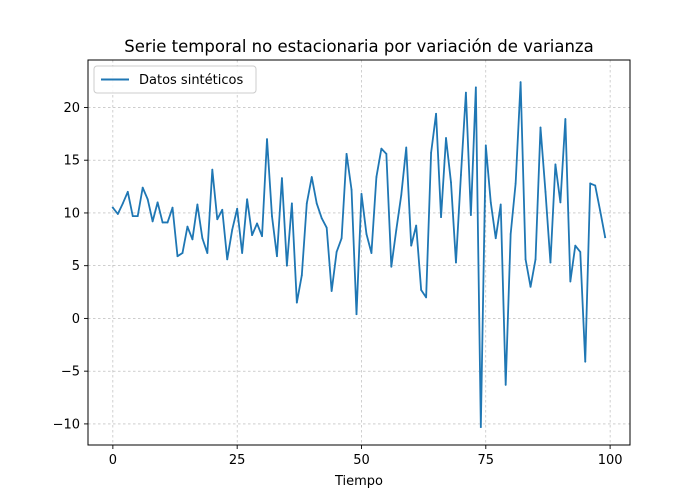 This screenshot has height=500, width=700. What do you see at coordinates (237, 460) in the screenshot?
I see `x-tick-label: 25` at bounding box center [237, 460].